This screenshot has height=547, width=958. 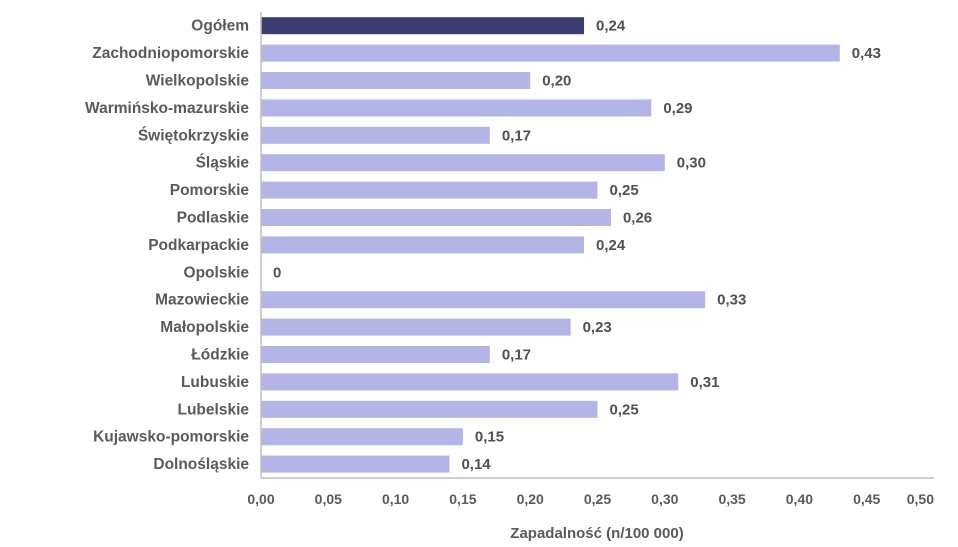 I want to click on value-label: 0,14, so click(x=476, y=464).